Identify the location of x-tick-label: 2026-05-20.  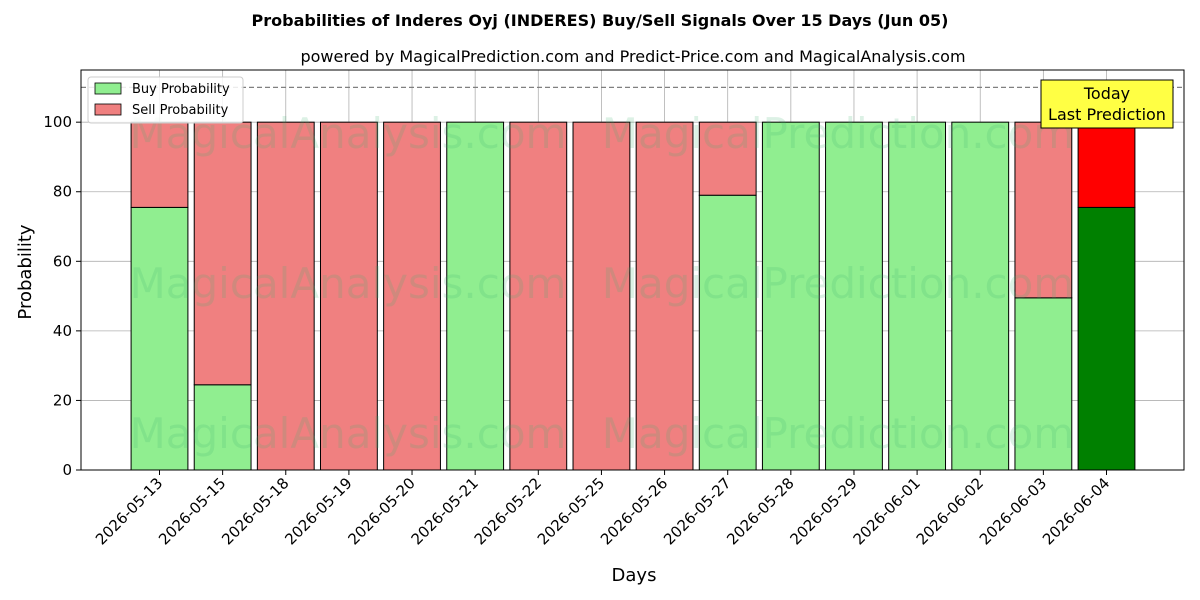
(381, 511).